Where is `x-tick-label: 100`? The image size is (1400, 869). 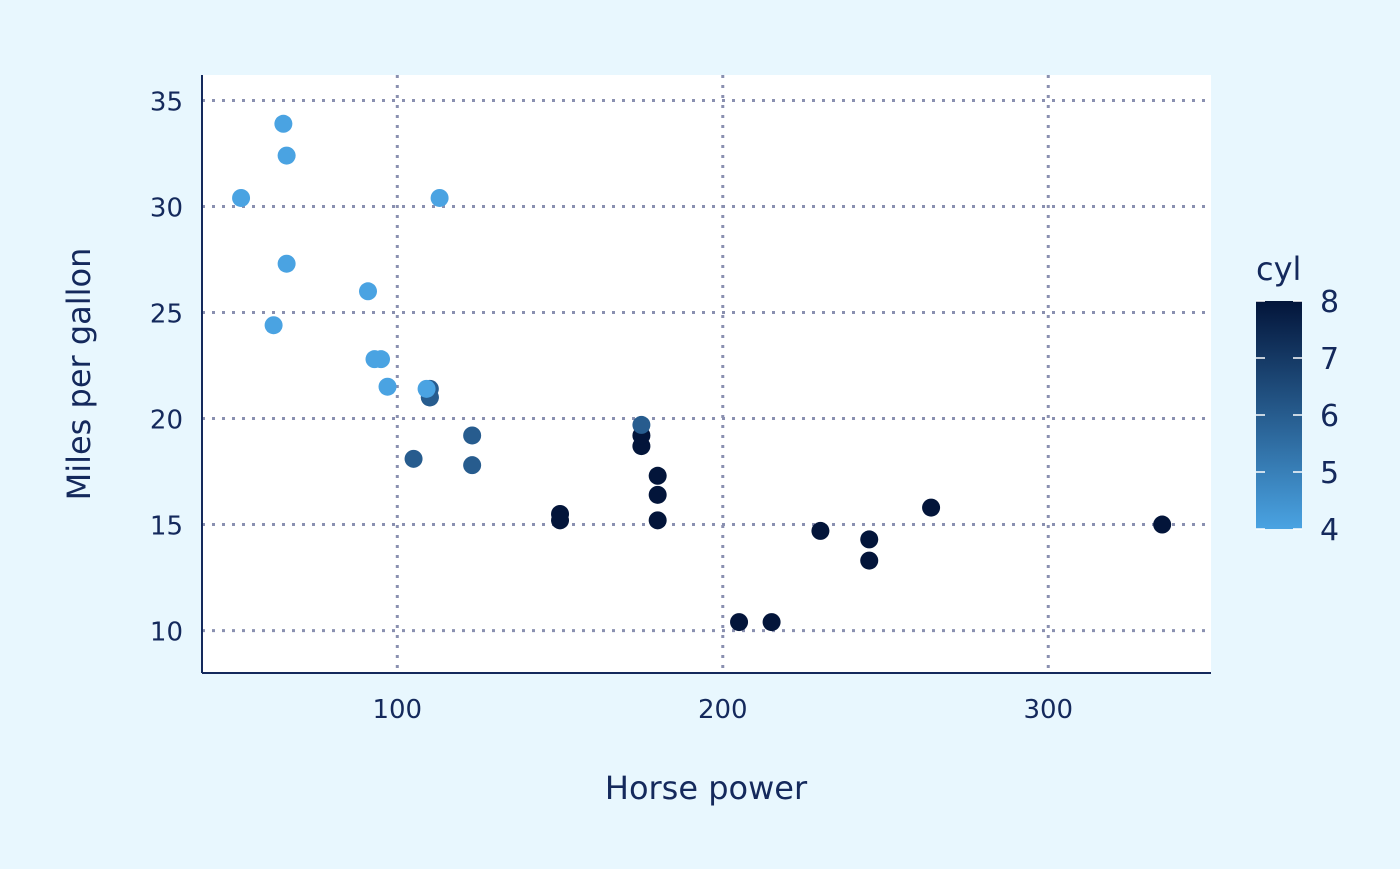
x-tick-label: 100 is located at coordinates (397, 710).